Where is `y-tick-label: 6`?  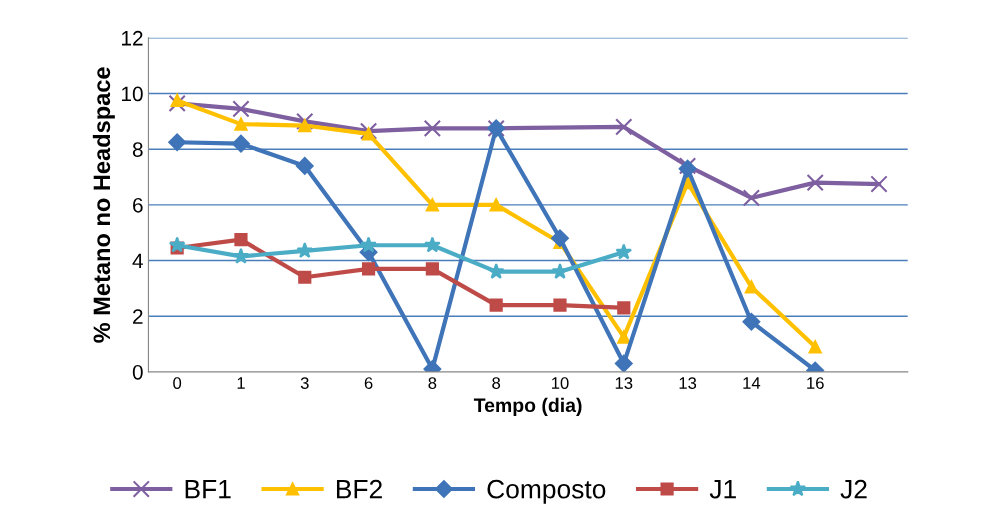
y-tick-label: 6 is located at coordinates (138, 205).